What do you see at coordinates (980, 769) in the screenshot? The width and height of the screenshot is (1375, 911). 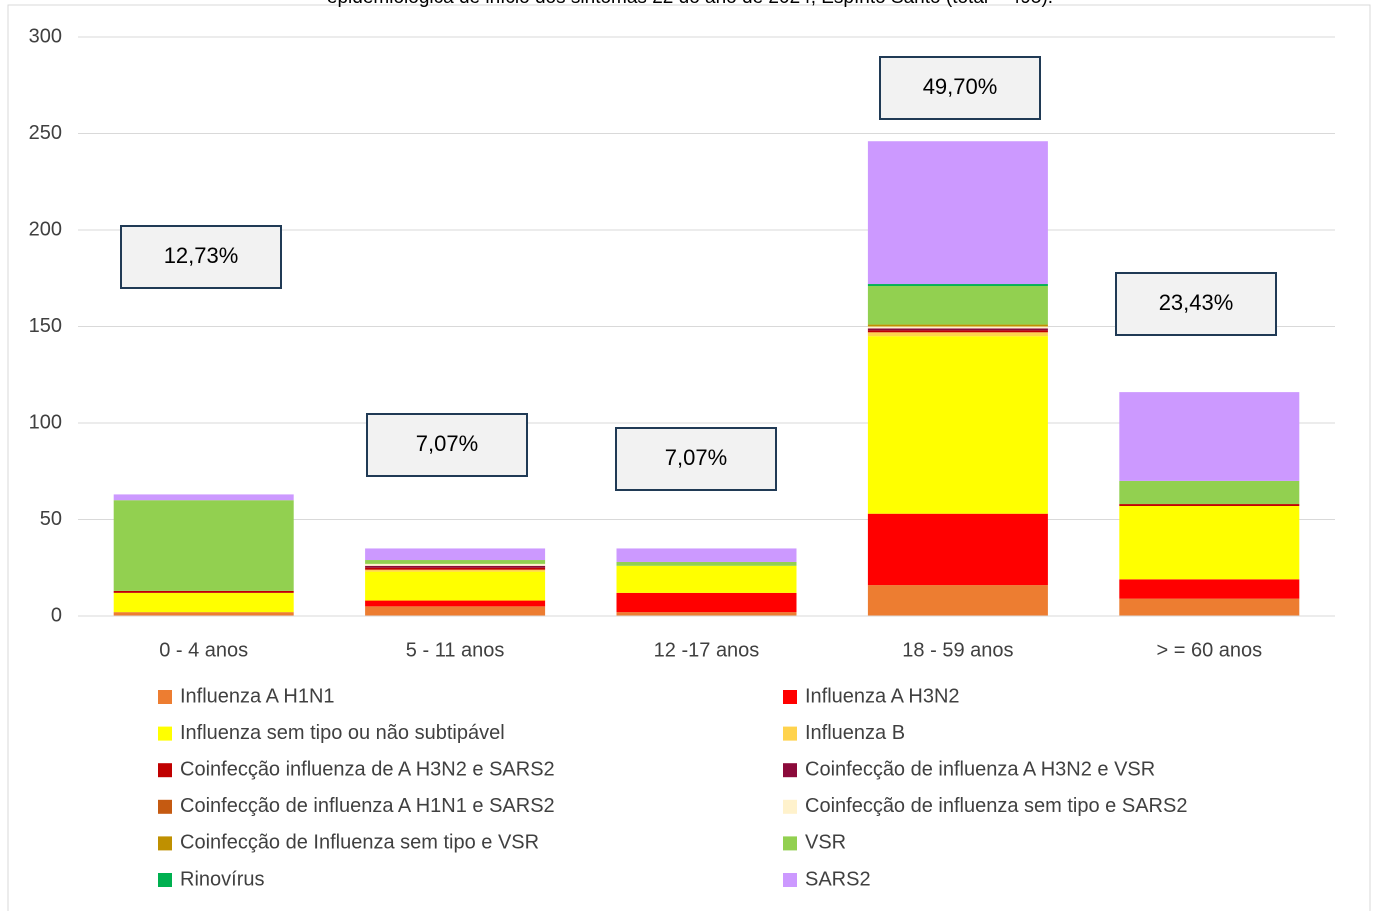 I see `legend-label: Coinfecção de influenza A H3N2 e VSR` at bounding box center [980, 769].